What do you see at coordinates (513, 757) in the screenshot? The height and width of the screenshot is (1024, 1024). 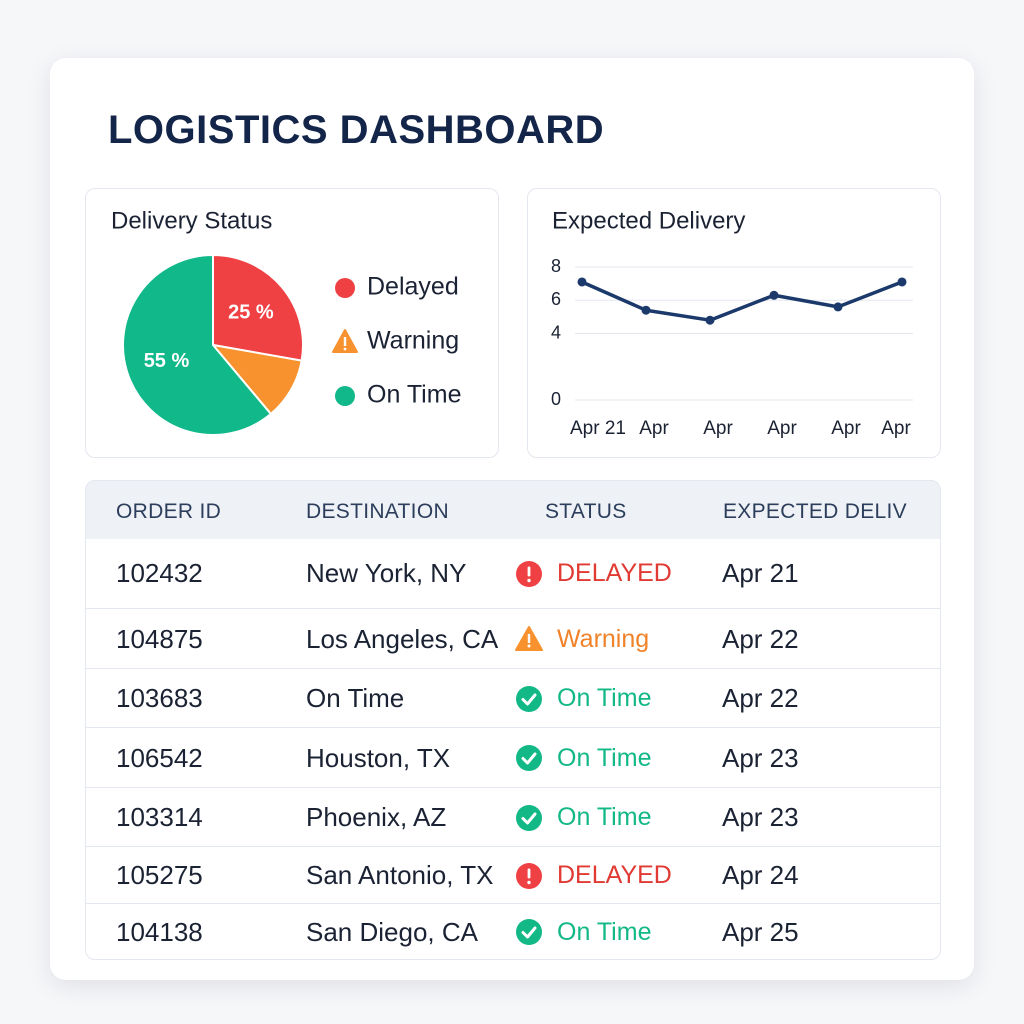 I see `table-row: 106542 Houston, TX On Time Apr 23` at bounding box center [513, 757].